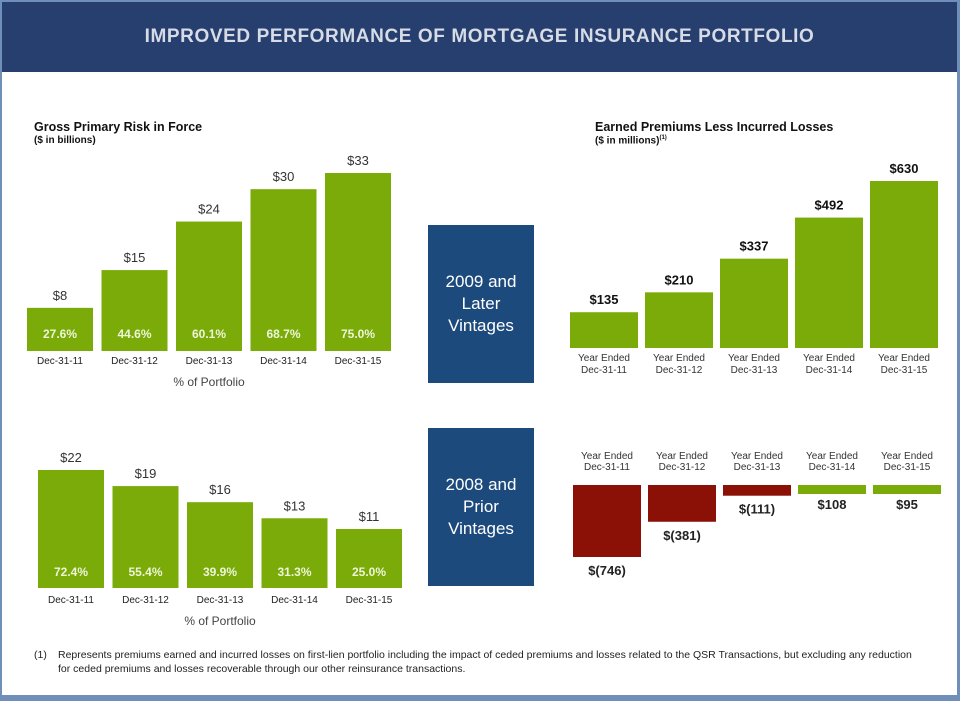 This screenshot has width=960, height=701. I want to click on data-label: $210, so click(679, 279).